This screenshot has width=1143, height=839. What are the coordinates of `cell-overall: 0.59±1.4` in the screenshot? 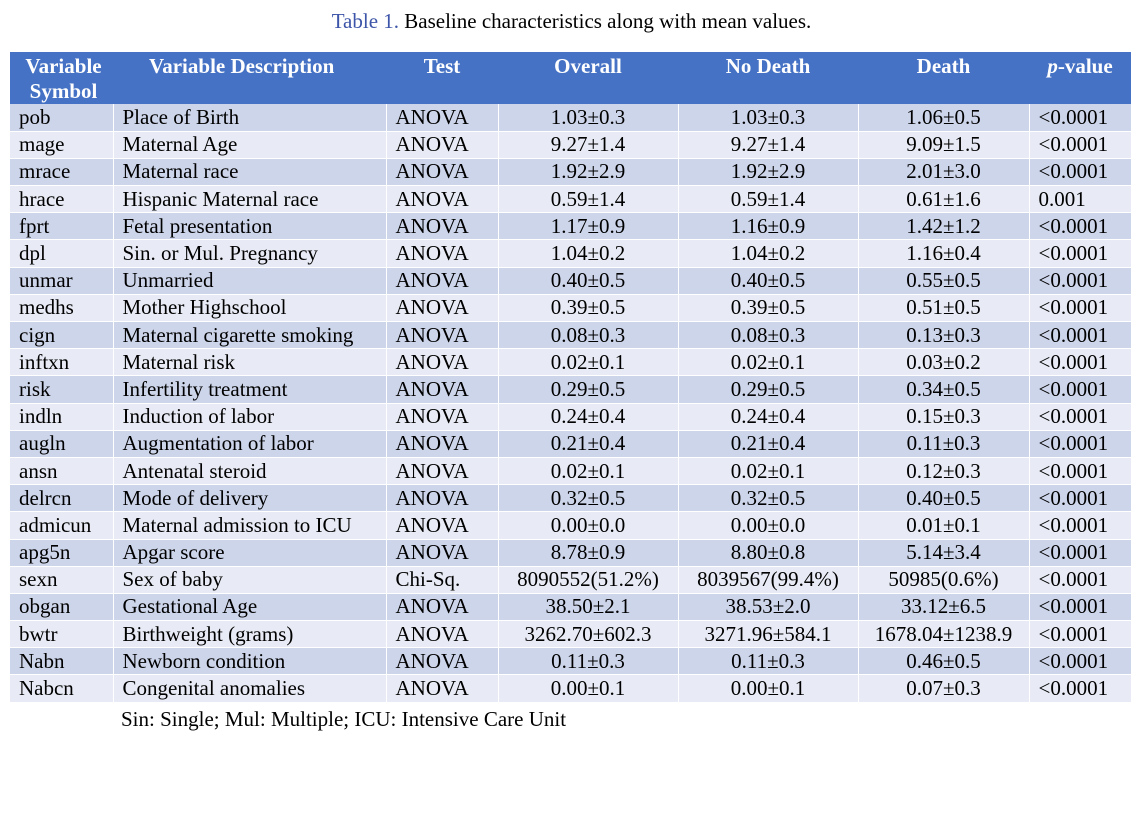 It's located at (588, 199).